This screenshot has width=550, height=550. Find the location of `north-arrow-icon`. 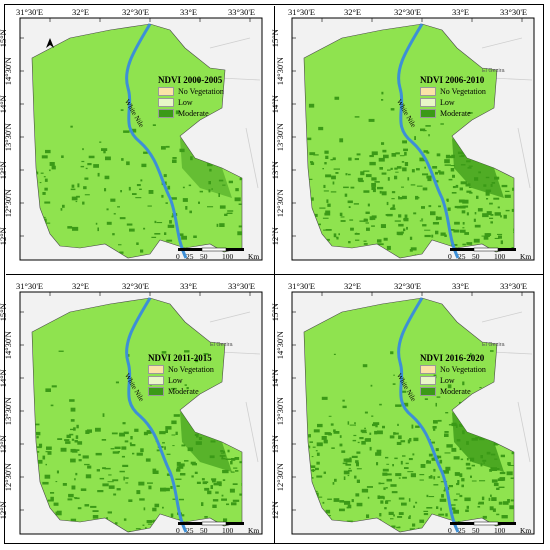

north-arrow-icon is located at coordinates (50, 43).